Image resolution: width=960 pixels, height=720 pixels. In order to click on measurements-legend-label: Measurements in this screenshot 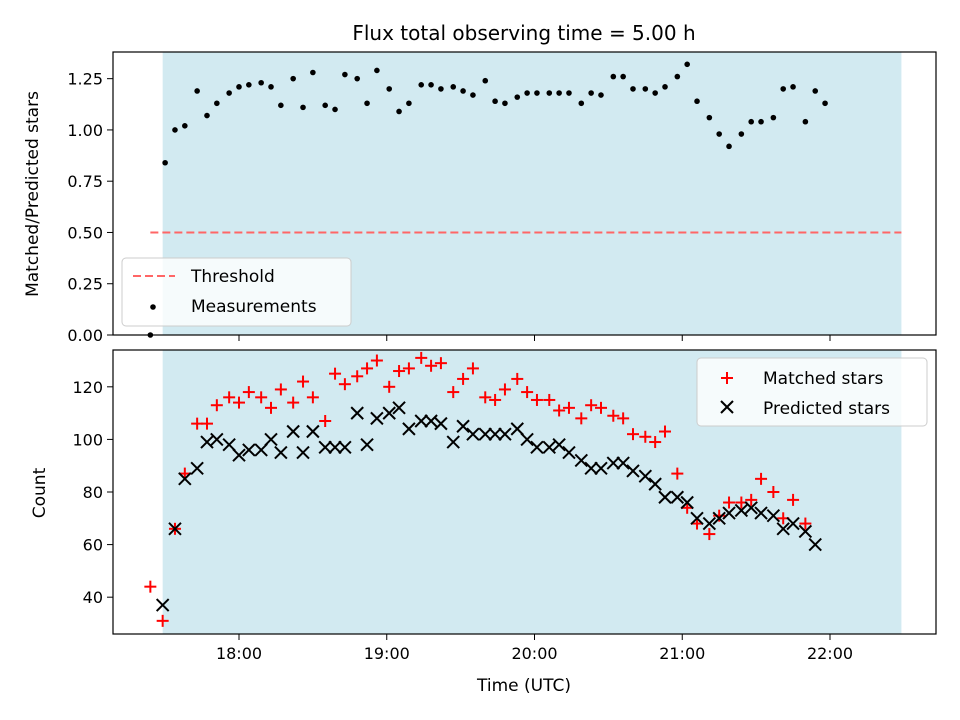, I will do `click(254, 307)`.